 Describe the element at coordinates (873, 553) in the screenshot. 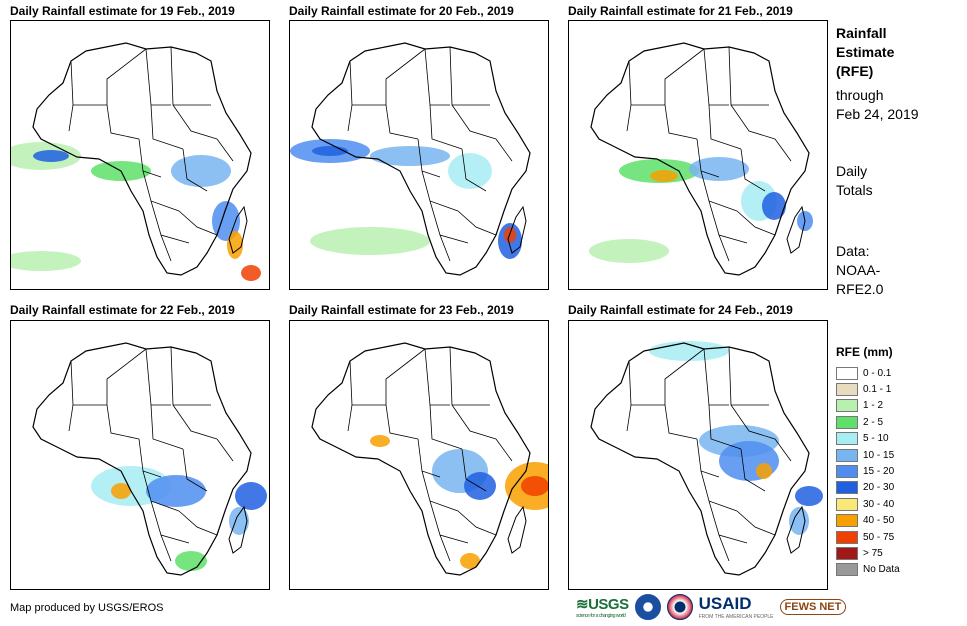

I see `legend-label: > 75` at that location.